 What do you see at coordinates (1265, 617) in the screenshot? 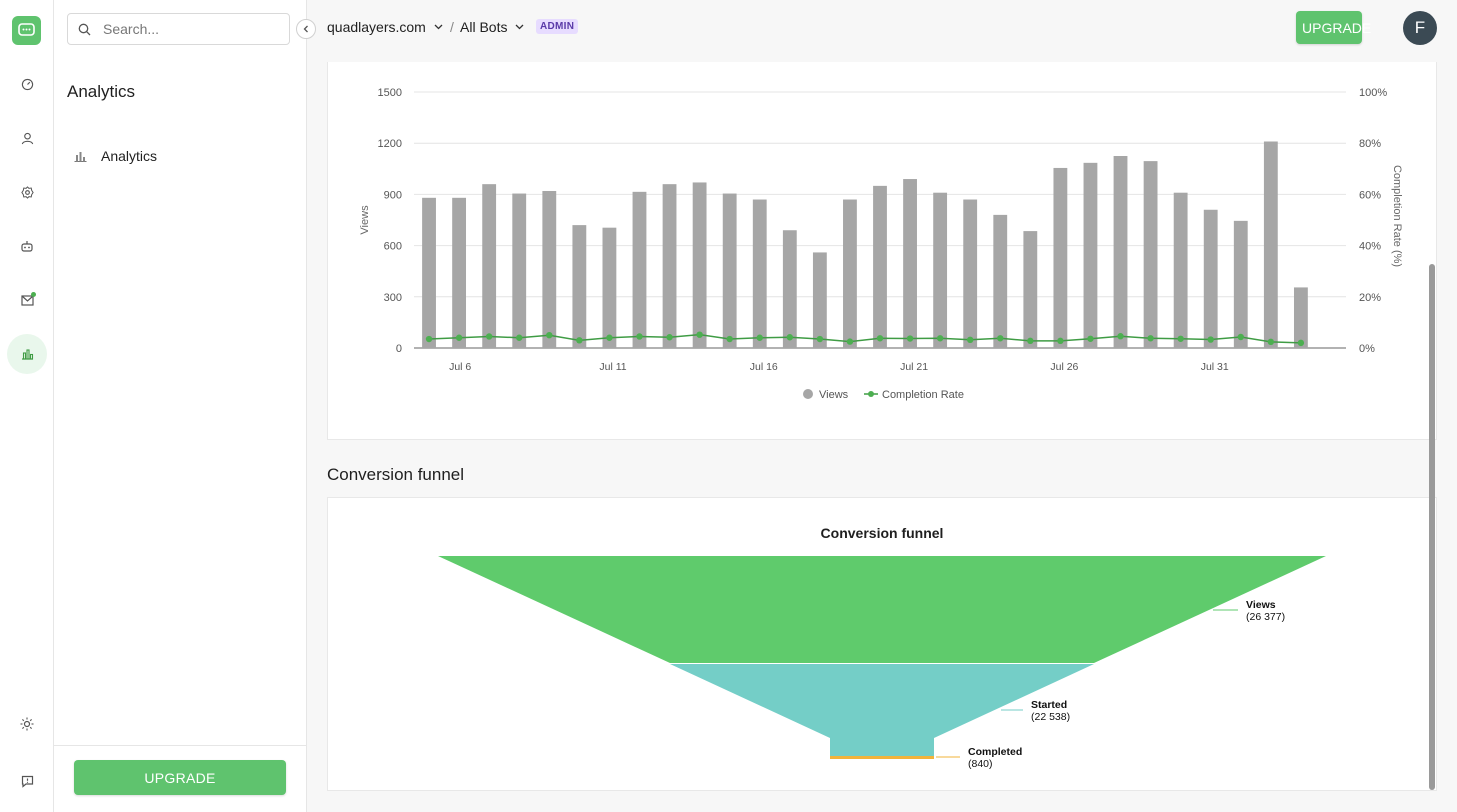
I see `funnel-value-views: (26 377)` at bounding box center [1265, 617].